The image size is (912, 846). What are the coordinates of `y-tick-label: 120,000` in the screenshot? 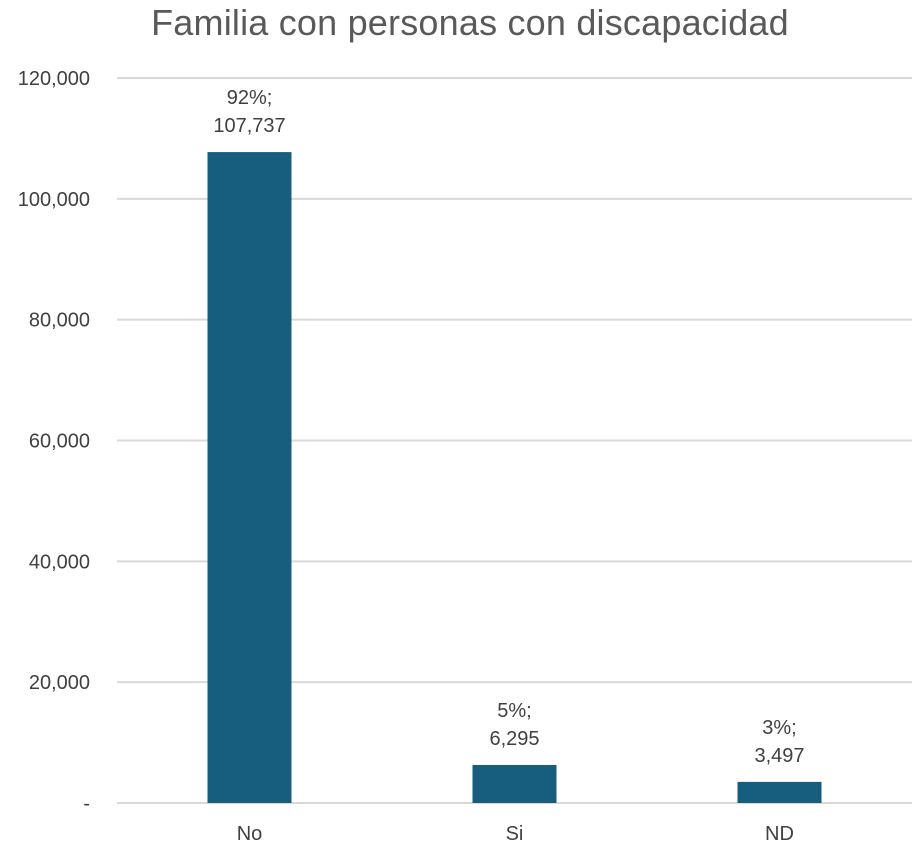 It's located at (54, 79).